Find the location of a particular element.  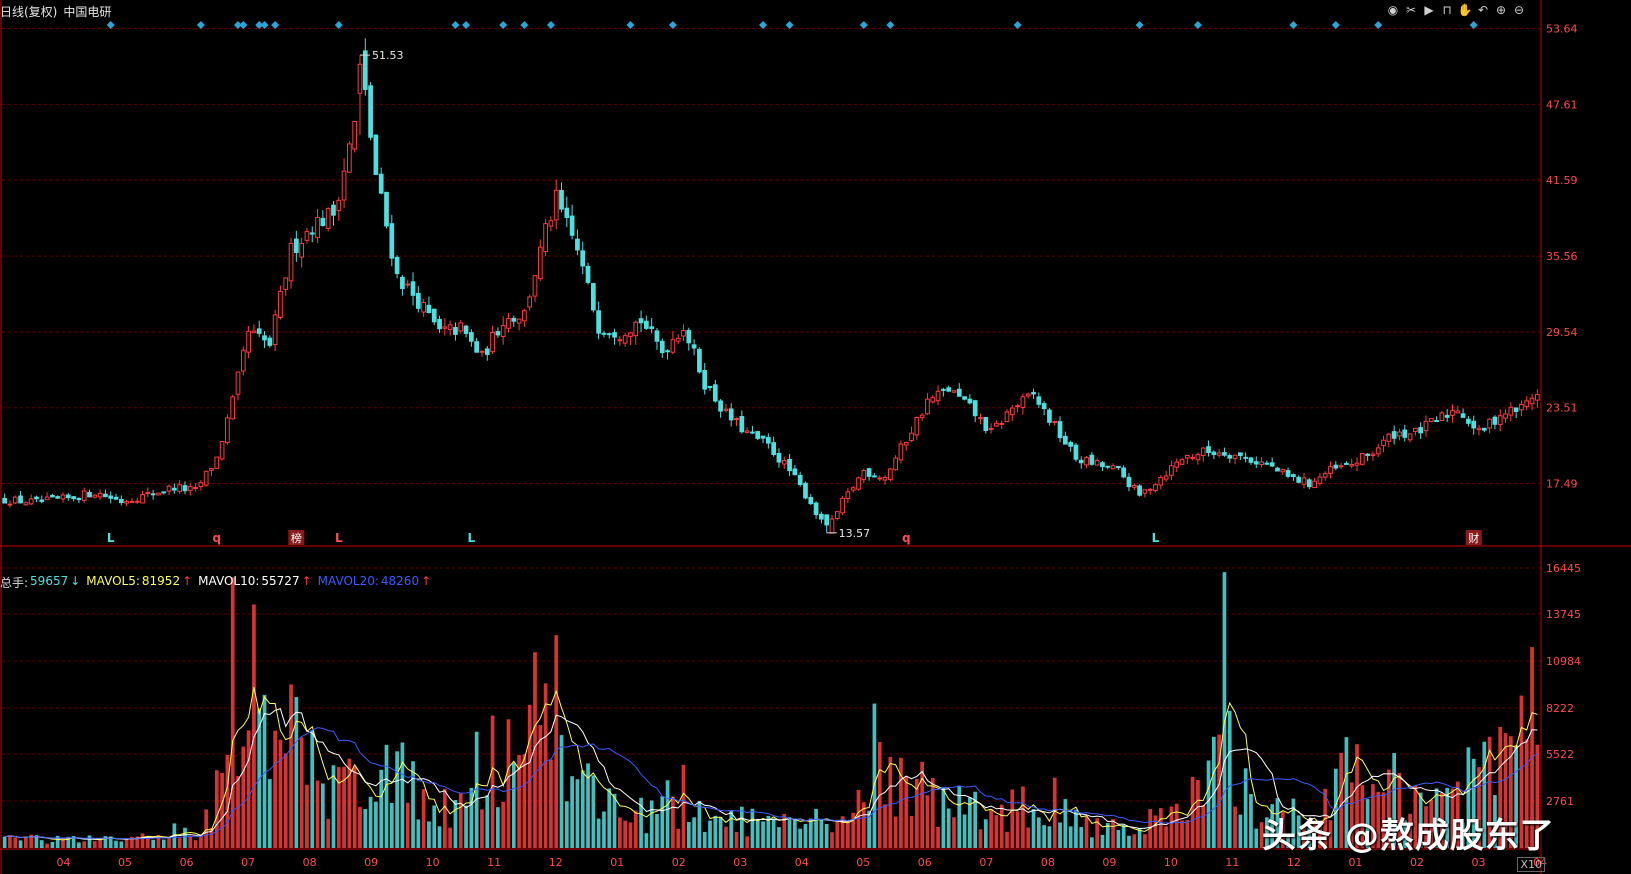

zoom-in-icon: ⊕ is located at coordinates (1501, 10).